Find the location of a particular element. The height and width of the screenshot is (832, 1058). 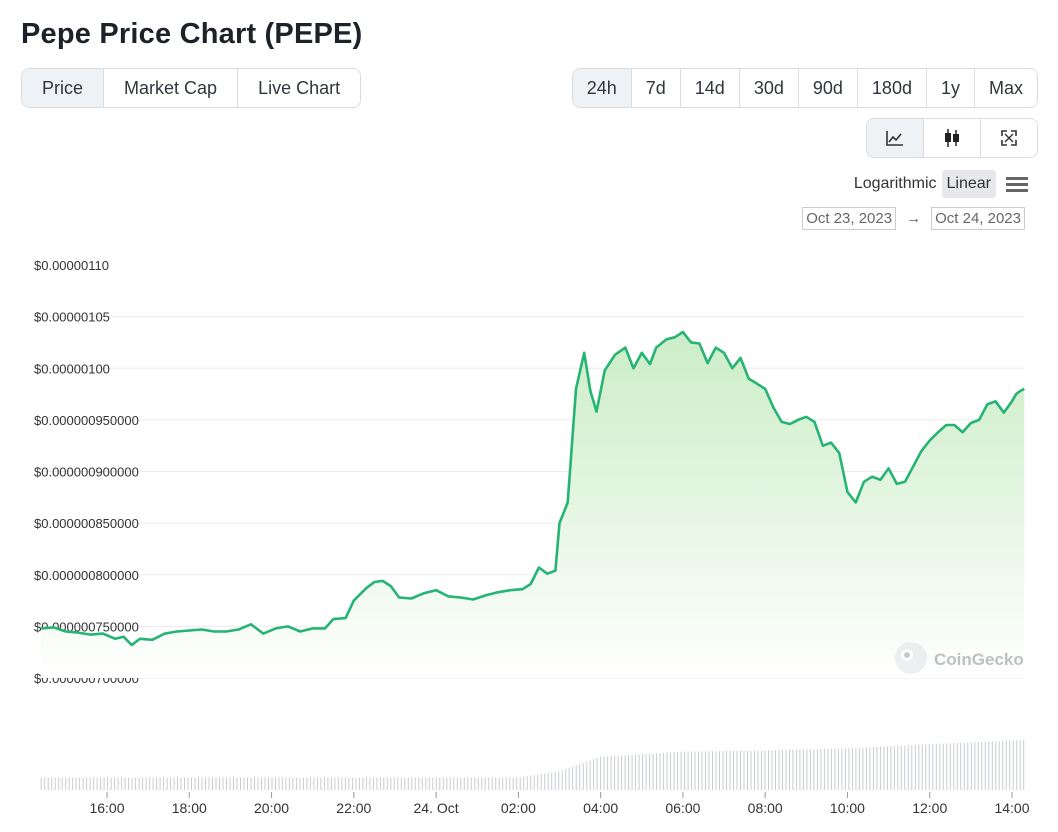

range-30d: 30d is located at coordinates (768, 88).